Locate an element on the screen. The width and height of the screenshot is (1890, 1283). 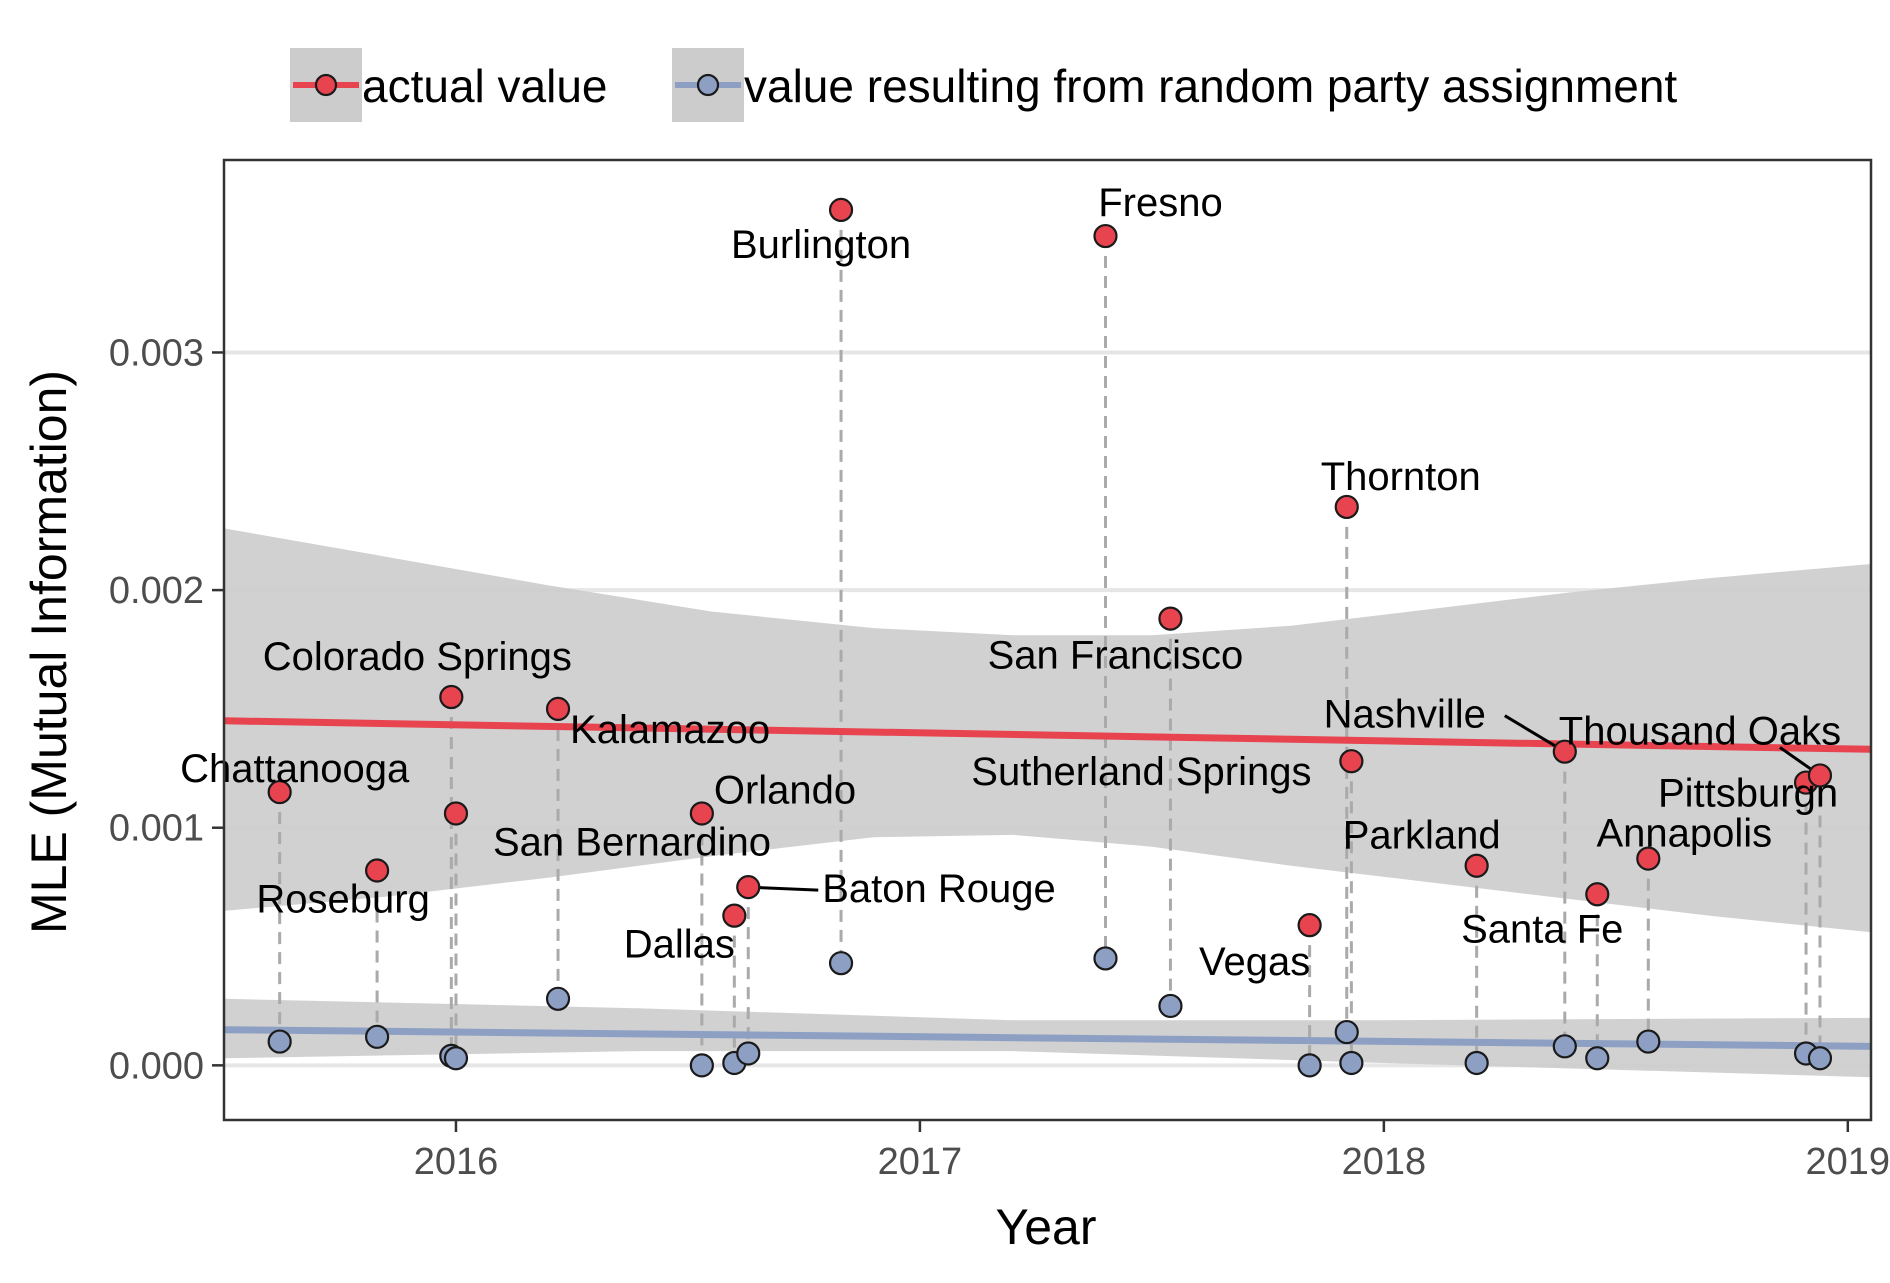
city-label: Pittsburgh is located at coordinates (1748, 794).